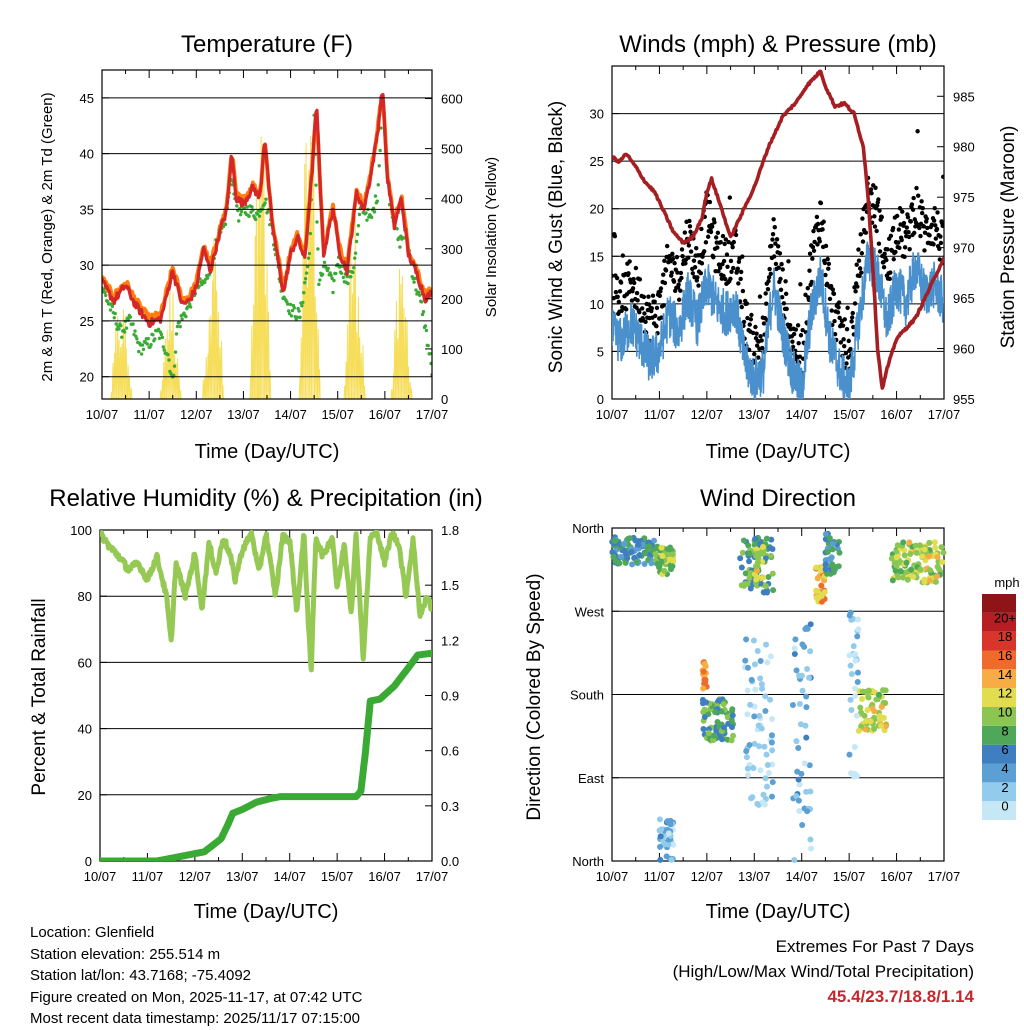 The width and height of the screenshot is (1024, 1030). What do you see at coordinates (195, 876) in the screenshot?
I see `x-tick-label: 12/07` at bounding box center [195, 876].